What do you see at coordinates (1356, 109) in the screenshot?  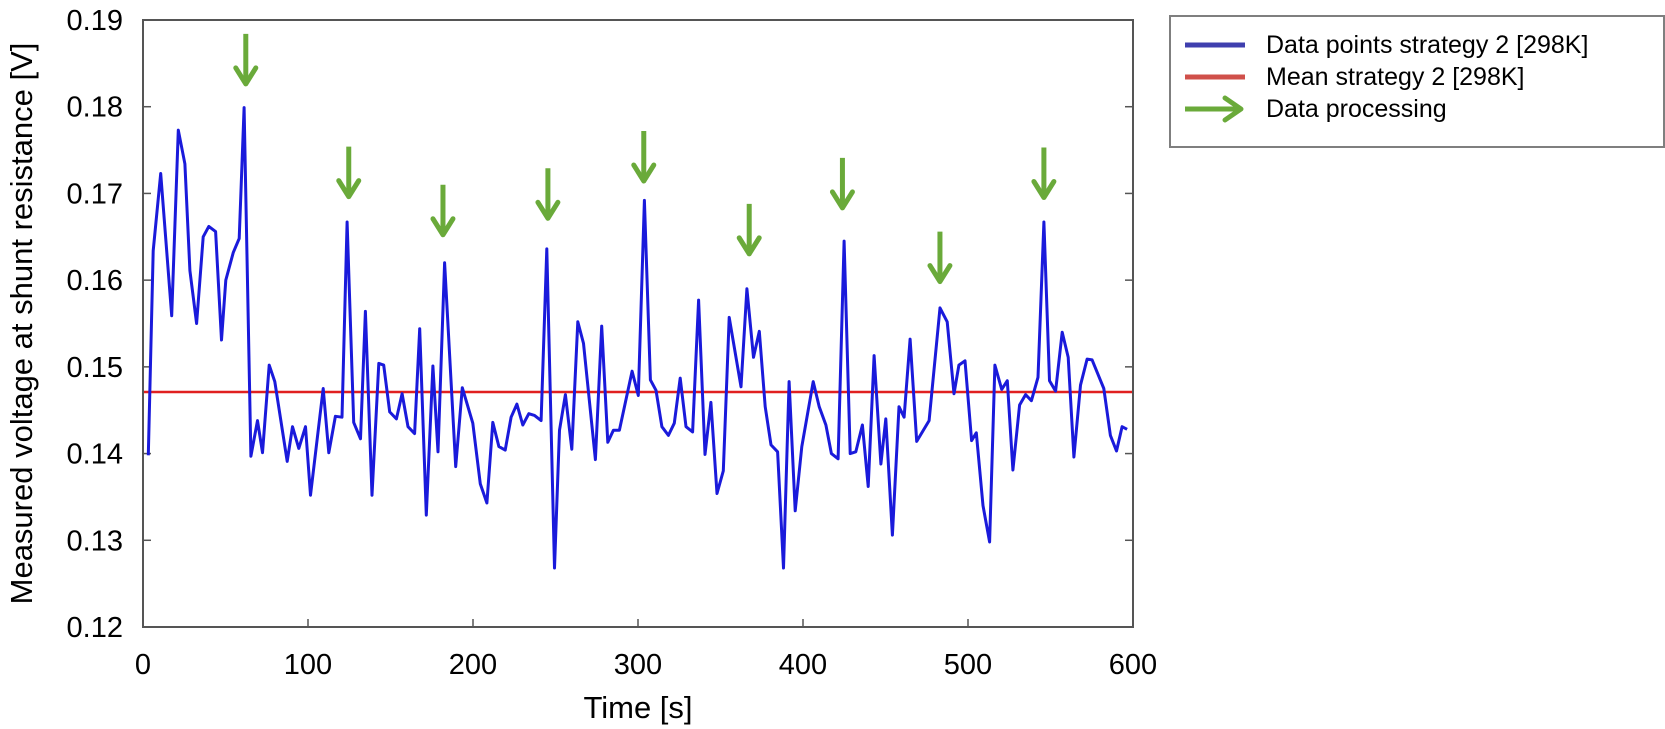 I see `legend-label: Data processing` at bounding box center [1356, 109].